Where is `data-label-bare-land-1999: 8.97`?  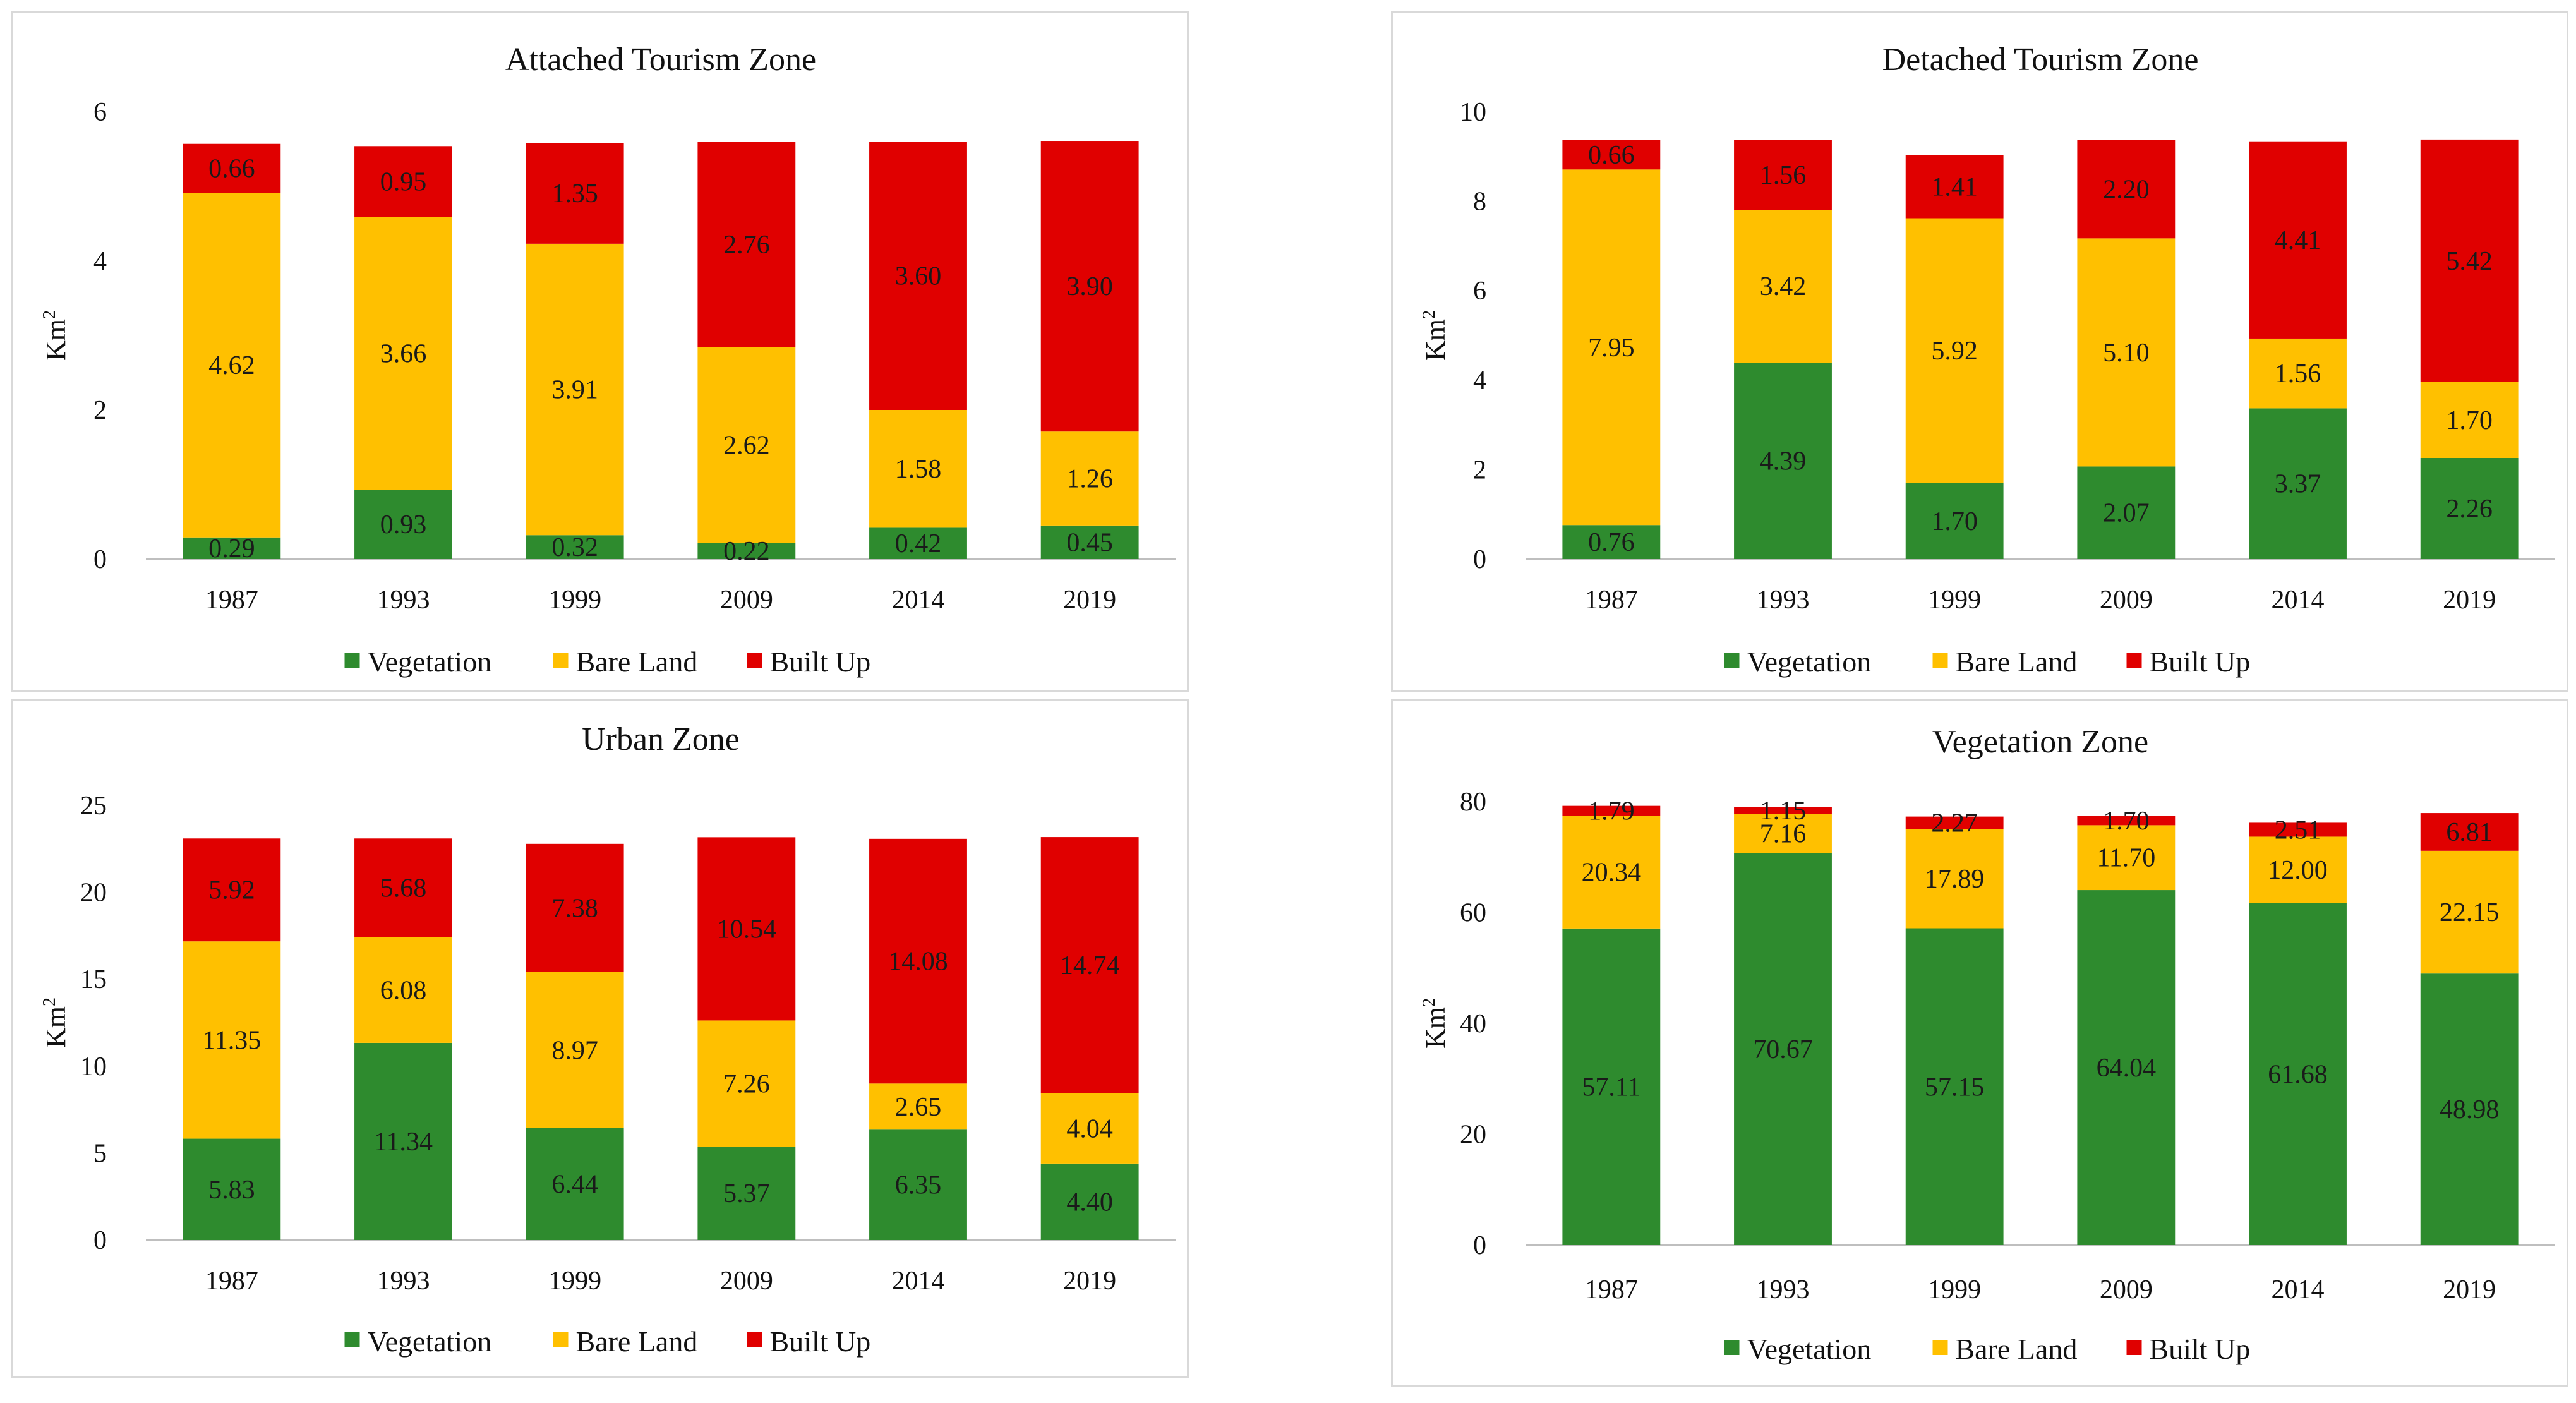 data-label-bare-land-1999: 8.97 is located at coordinates (574, 1050).